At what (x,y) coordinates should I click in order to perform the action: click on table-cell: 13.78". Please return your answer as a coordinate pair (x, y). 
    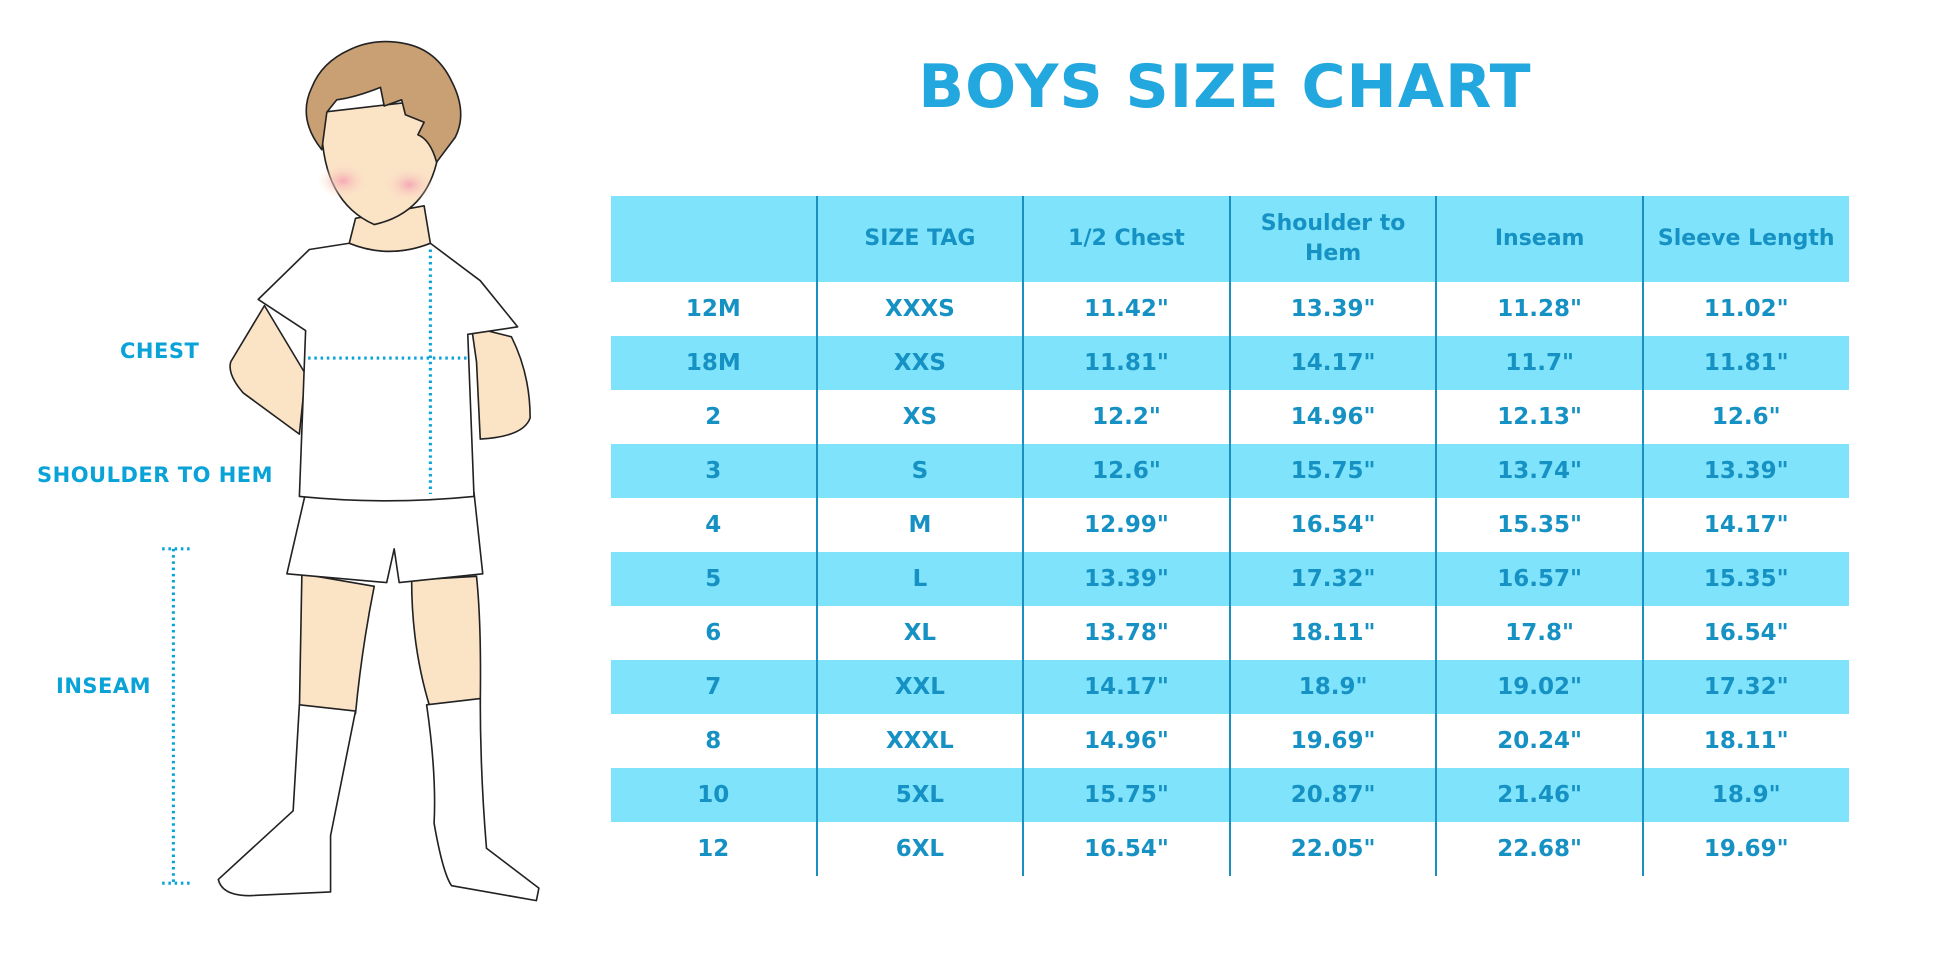
    Looking at the image, I should click on (1126, 633).